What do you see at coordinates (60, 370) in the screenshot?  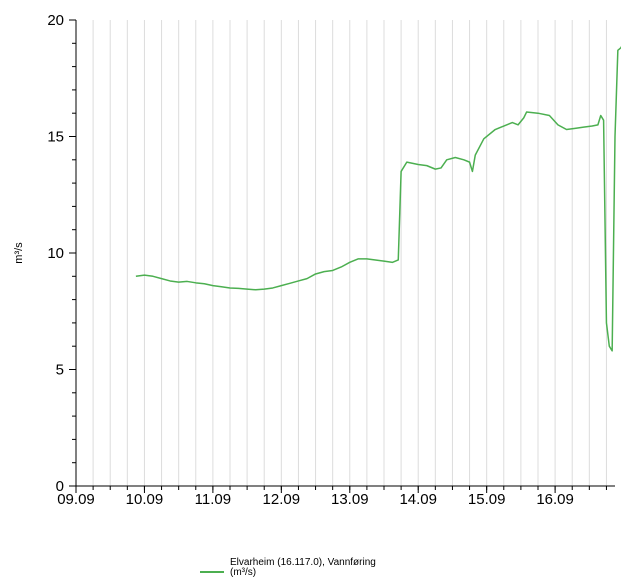 I see `y-tick-label: 5` at bounding box center [60, 370].